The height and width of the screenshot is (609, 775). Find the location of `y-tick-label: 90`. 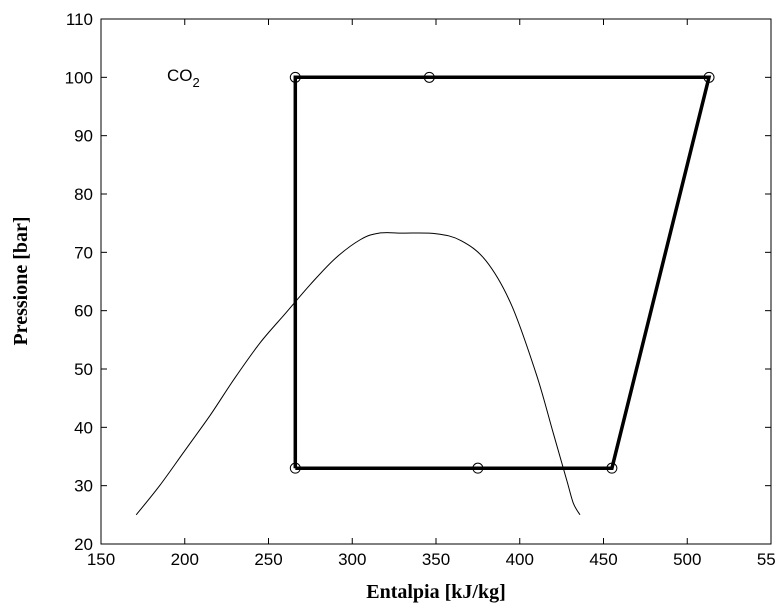

y-tick-label: 90 is located at coordinates (83, 136).